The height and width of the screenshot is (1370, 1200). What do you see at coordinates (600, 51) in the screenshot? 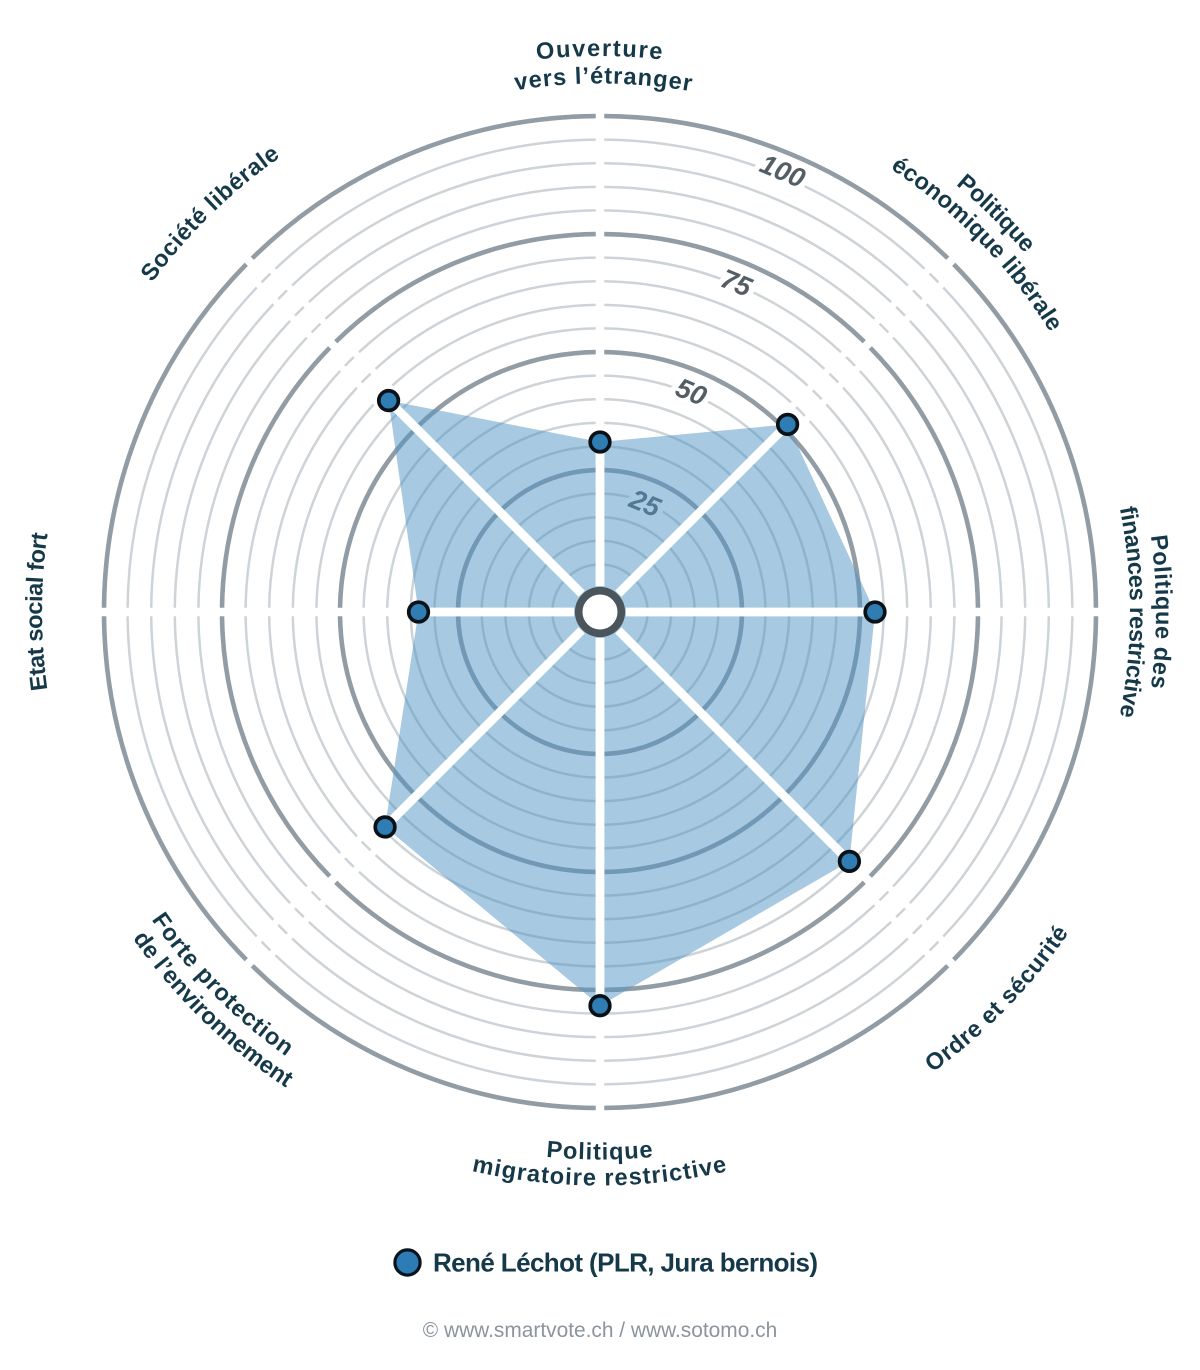
I see `svg-text: Ouverture` at bounding box center [600, 51].